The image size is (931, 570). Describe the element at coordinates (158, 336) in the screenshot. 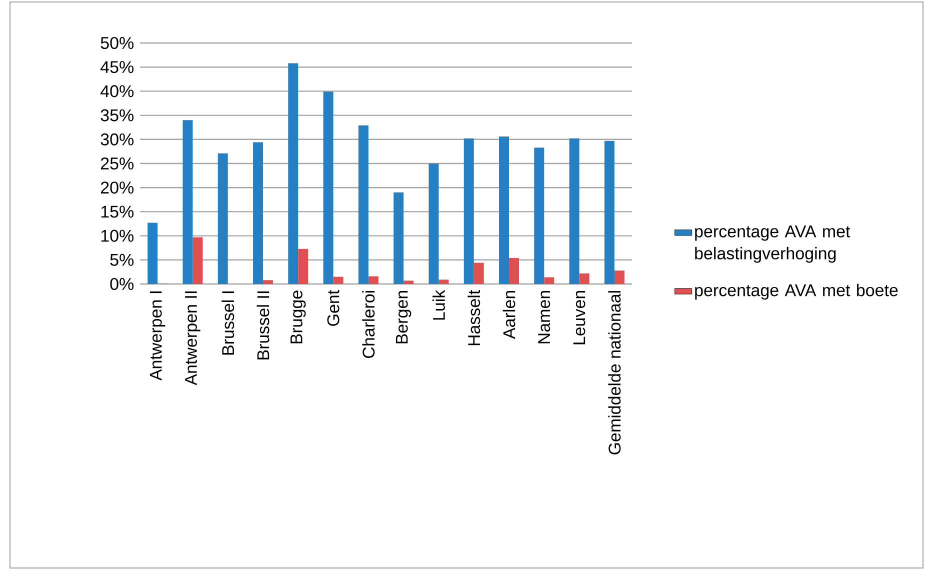

I see `x-tick-label: Antwerpen I` at that location.